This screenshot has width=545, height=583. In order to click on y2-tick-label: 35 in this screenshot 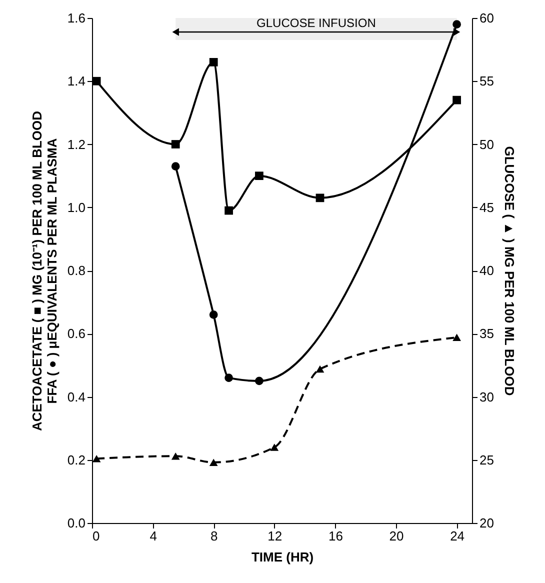, I will do `click(487, 334)`.